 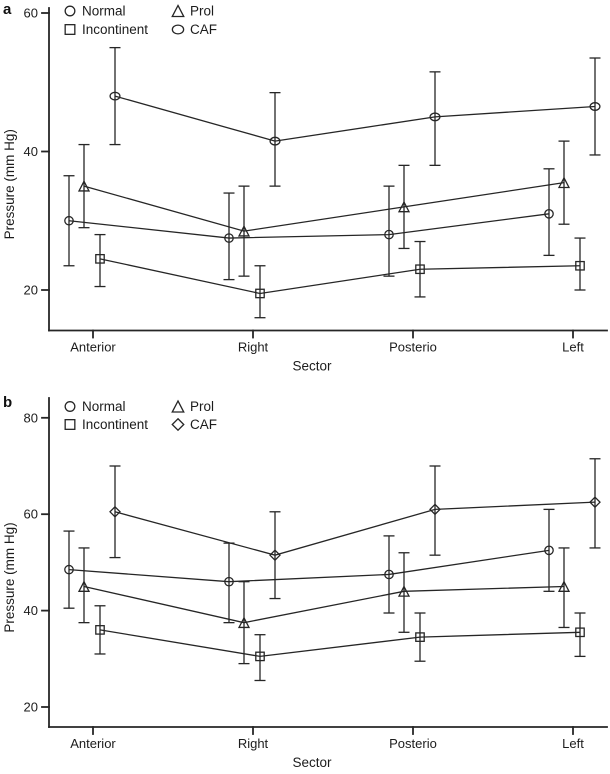 I want to click on panel-label-a: a, so click(x=7, y=9).